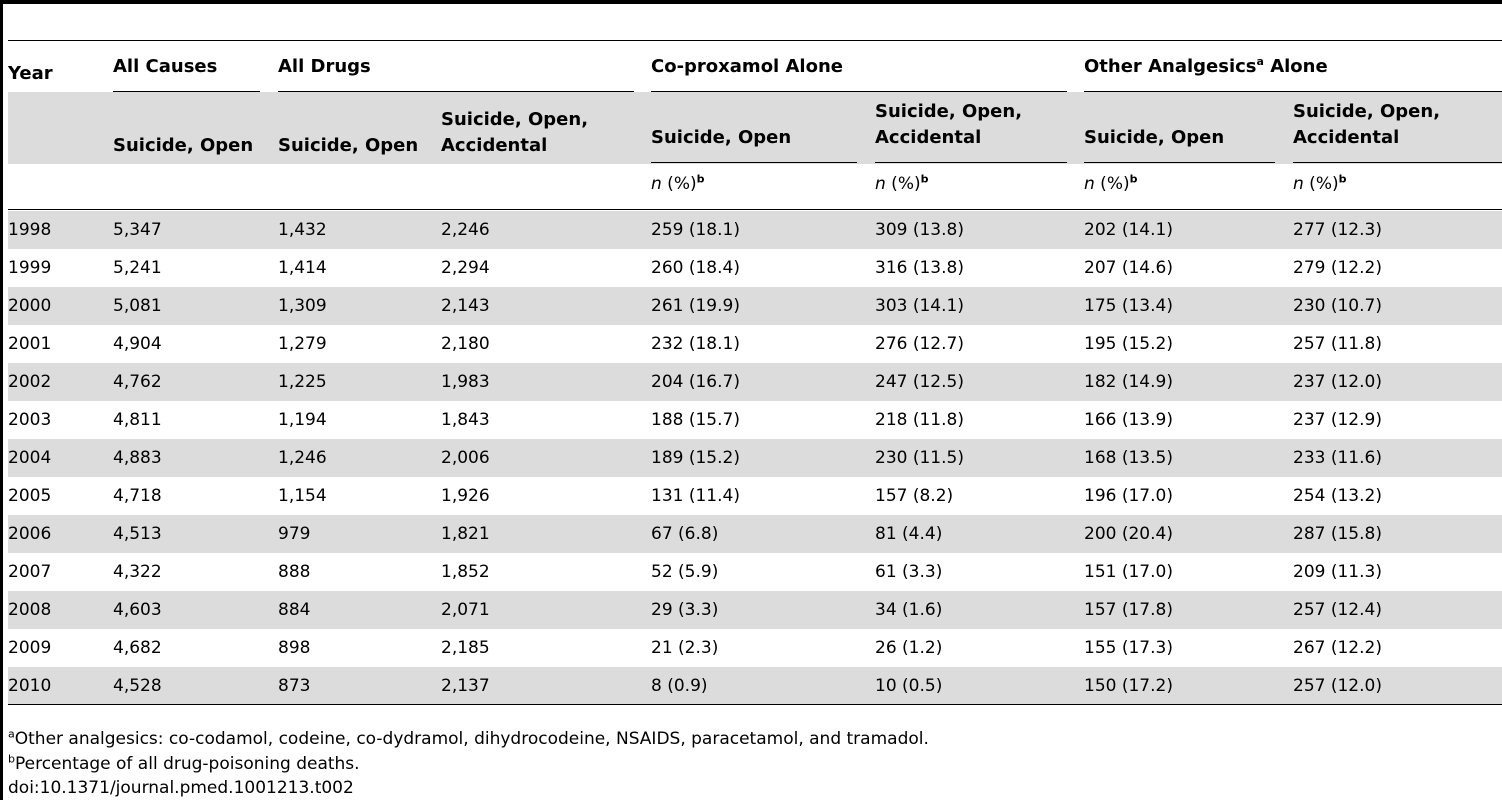 The width and height of the screenshot is (1502, 800). What do you see at coordinates (755, 704) in the screenshot?
I see `table-bottom-rule` at bounding box center [755, 704].